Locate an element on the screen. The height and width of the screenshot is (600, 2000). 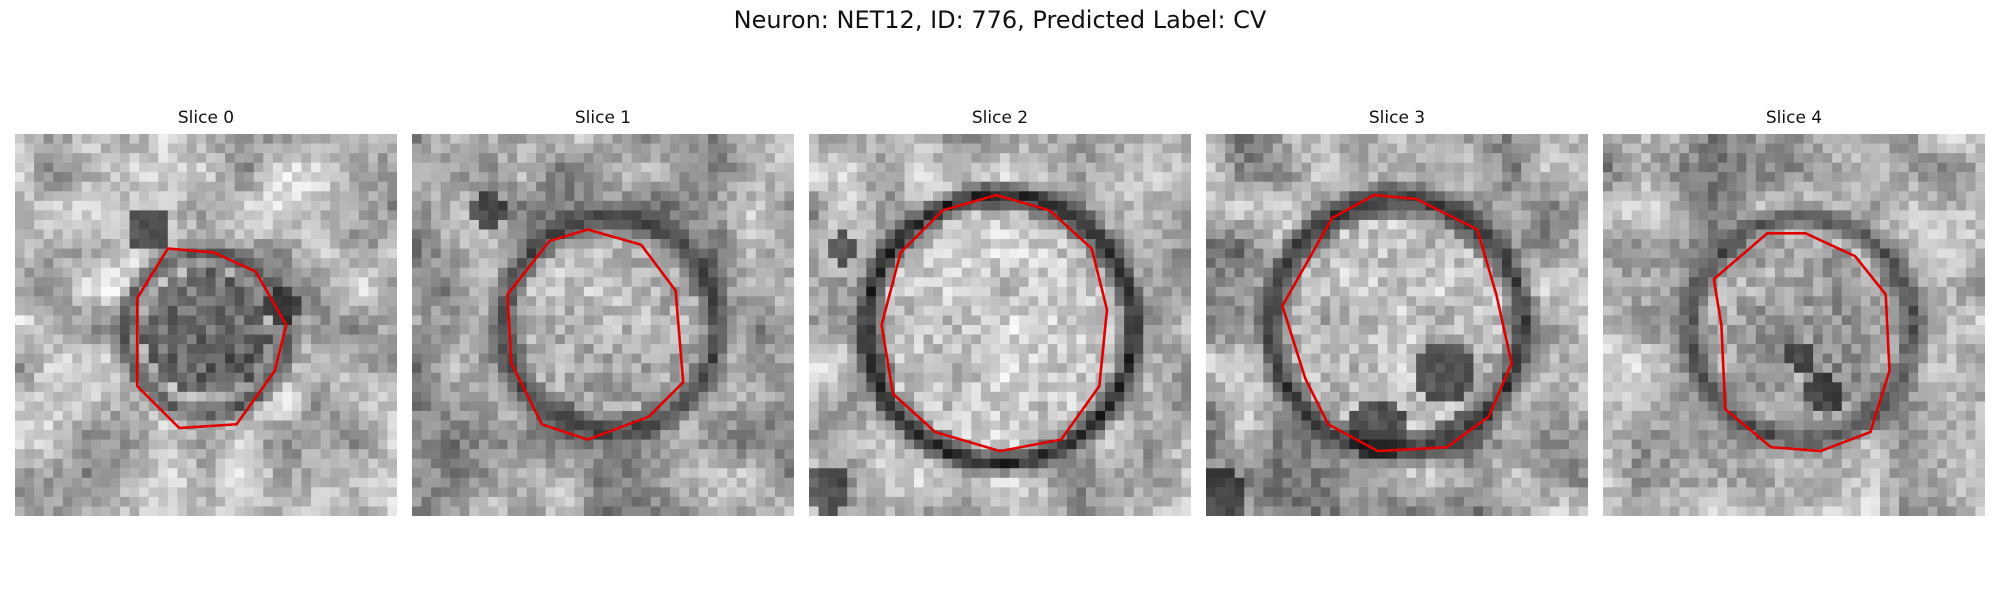
slice-2-canvas is located at coordinates (1000, 325).